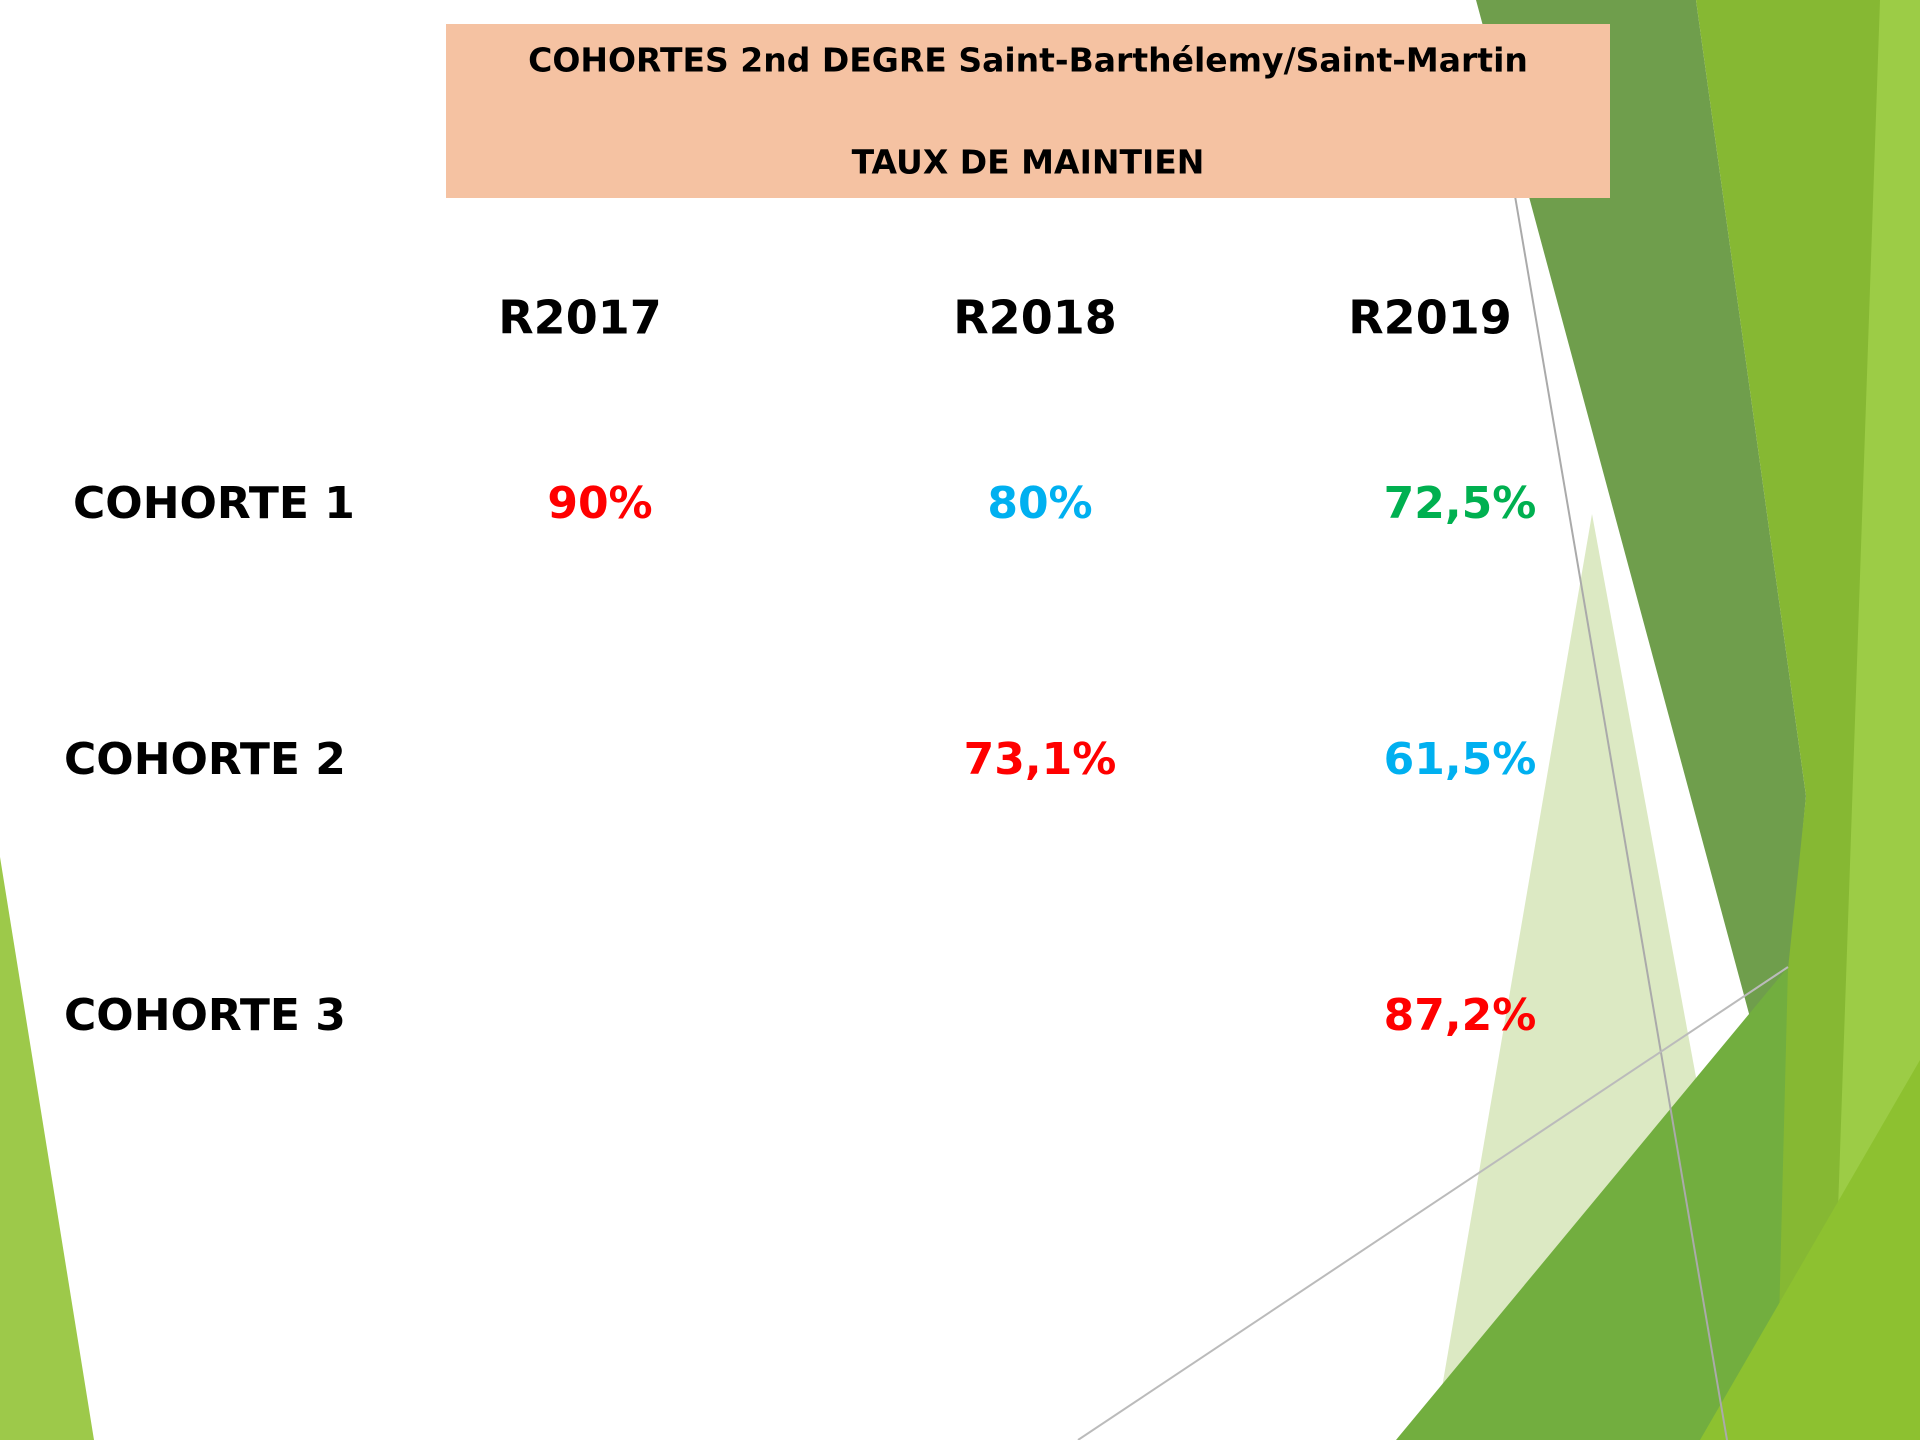 The width and height of the screenshot is (1920, 1440). What do you see at coordinates (1460, 759) in the screenshot?
I see `cell-value: 61,5%` at bounding box center [1460, 759].